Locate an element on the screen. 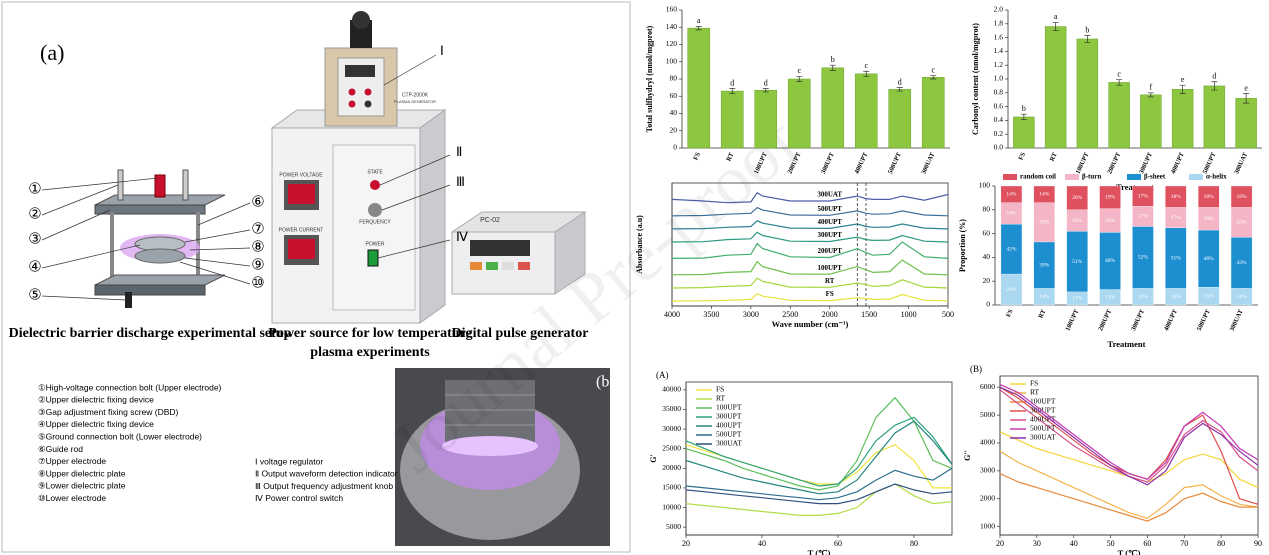 This screenshot has width=1269, height=555. part-number: ② is located at coordinates (34, 214).